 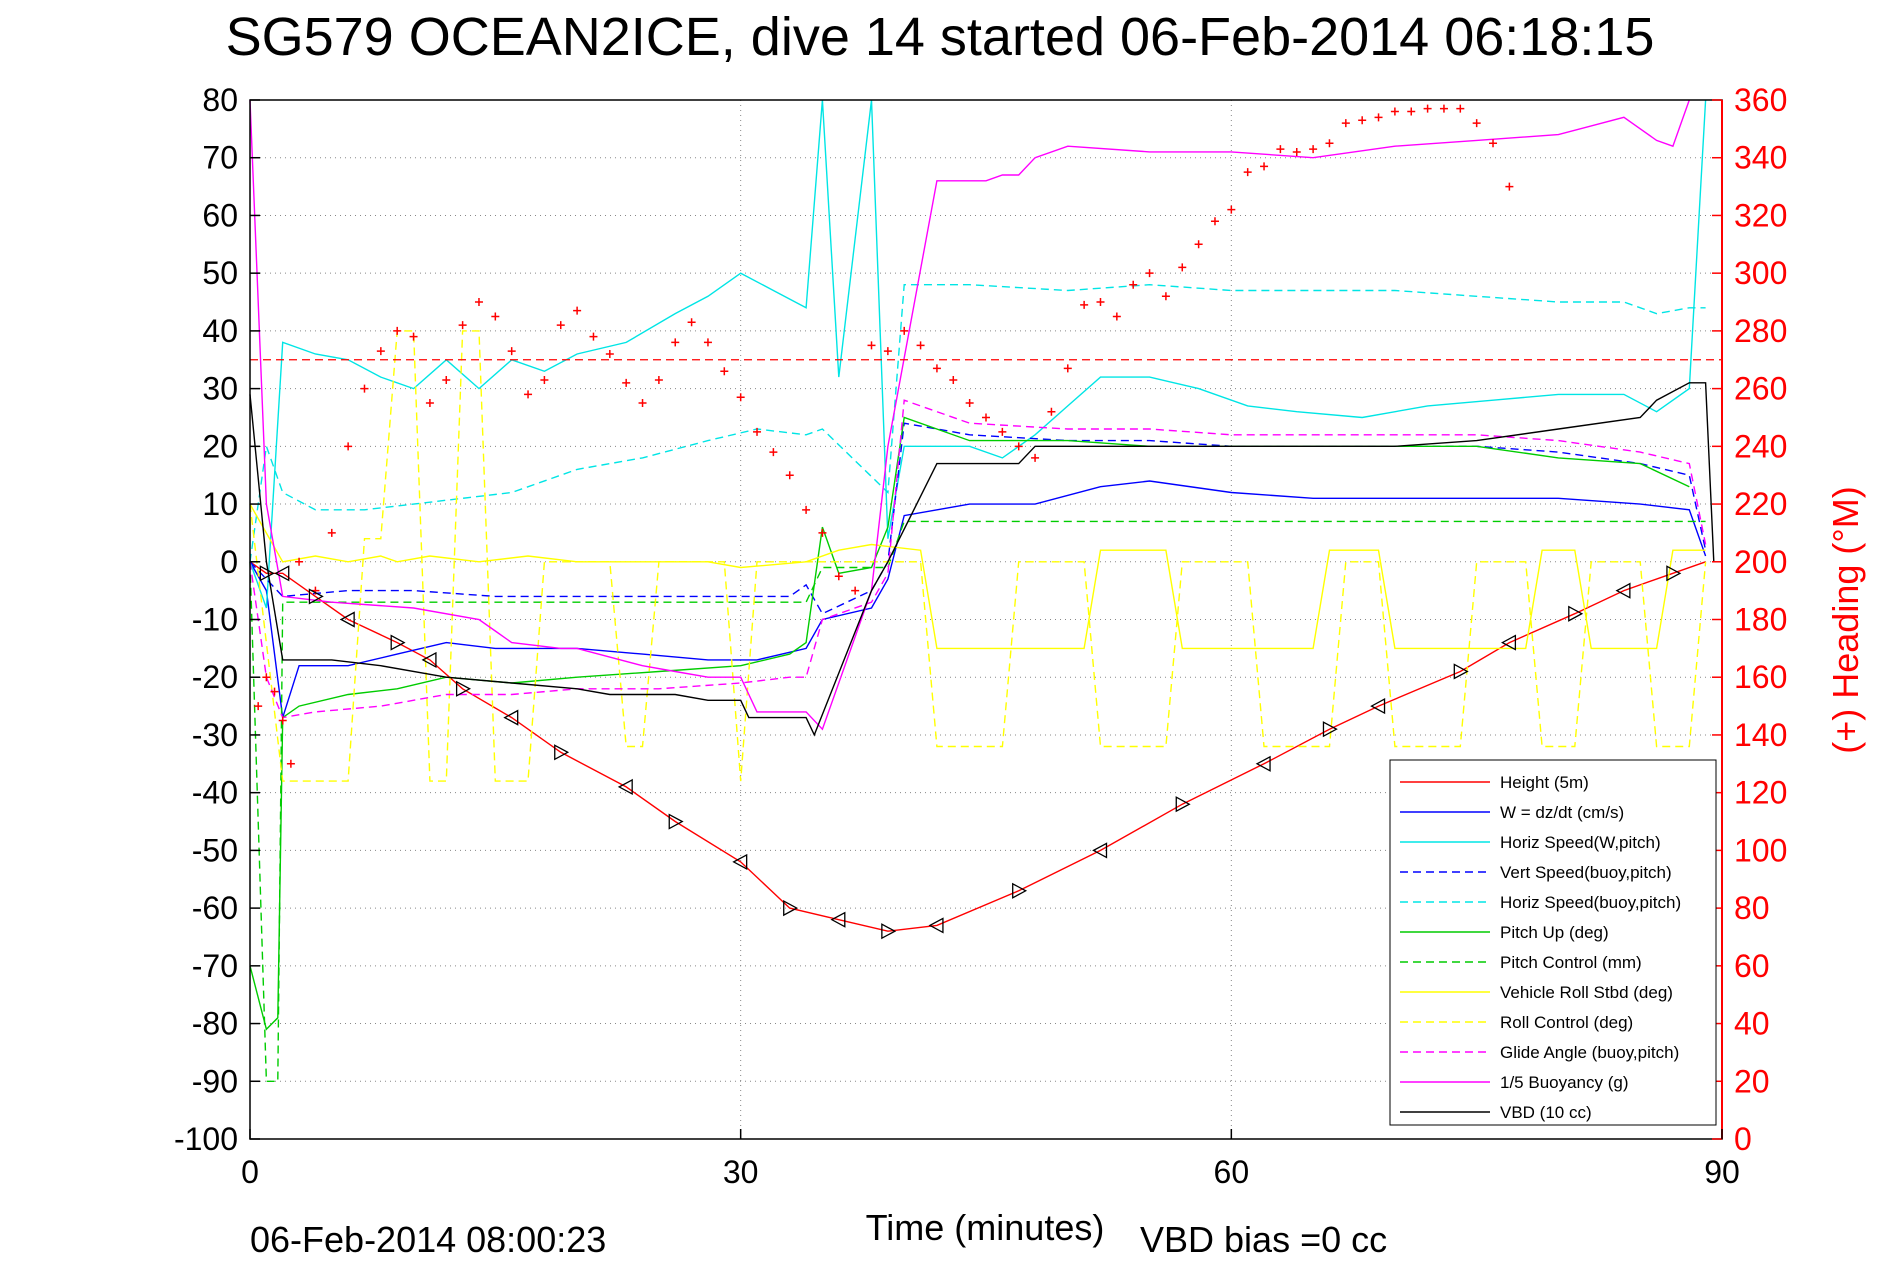 I want to click on y-tick-label: -20, so click(x=215, y=677).